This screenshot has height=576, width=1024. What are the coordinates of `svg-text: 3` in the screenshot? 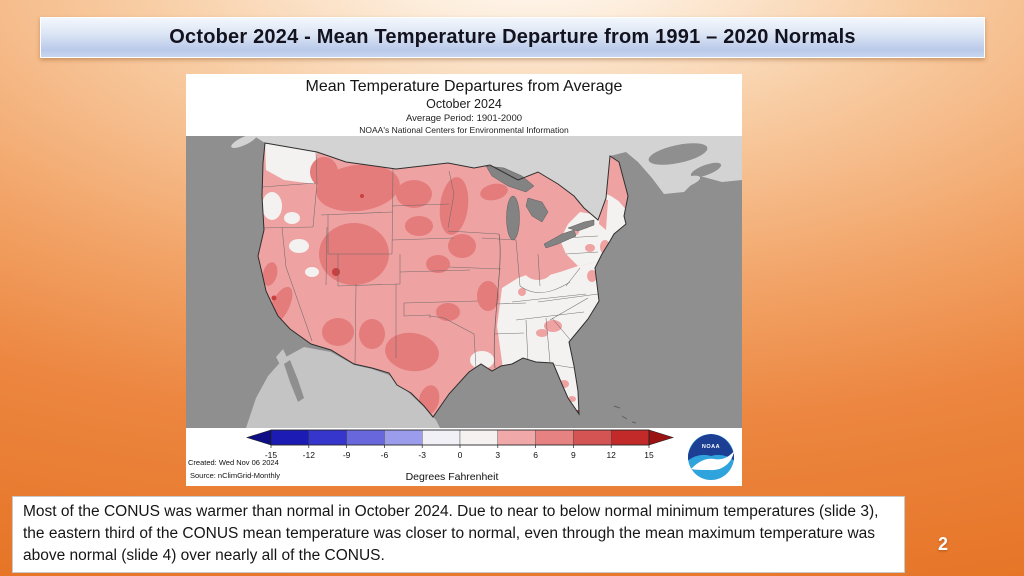 It's located at (497, 455).